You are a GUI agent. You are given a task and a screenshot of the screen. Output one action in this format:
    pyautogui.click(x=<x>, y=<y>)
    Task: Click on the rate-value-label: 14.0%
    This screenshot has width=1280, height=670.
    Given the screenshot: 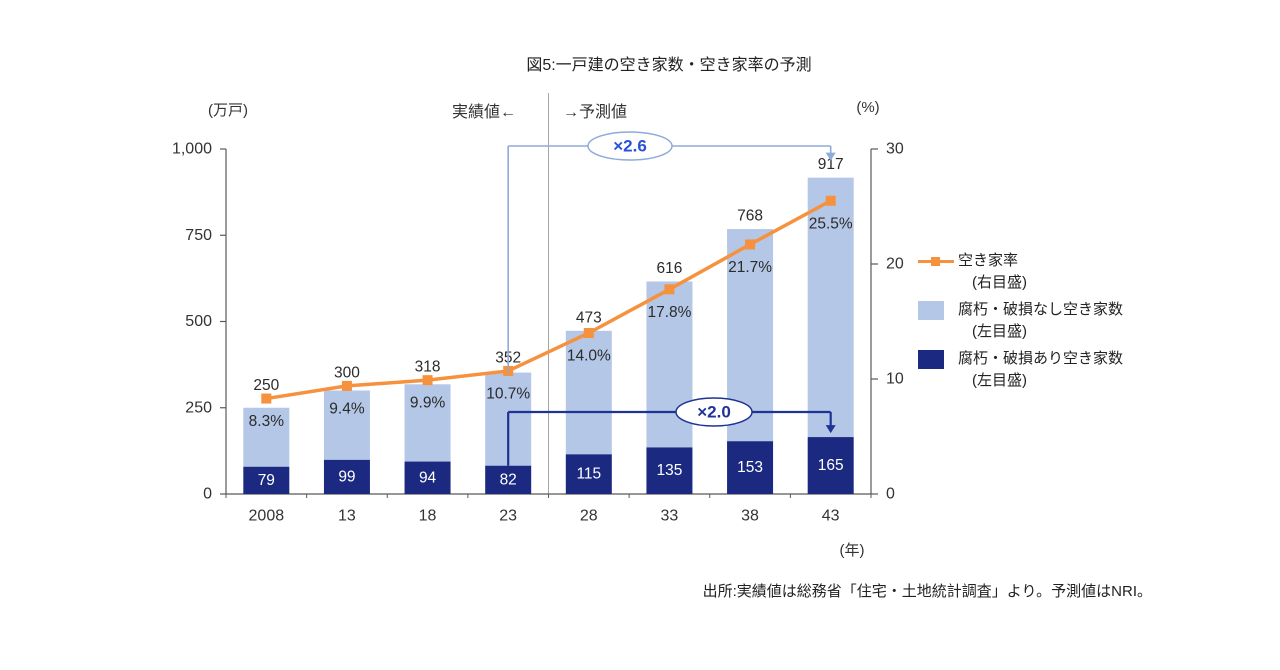 What is the action you would take?
    pyautogui.click(x=589, y=356)
    